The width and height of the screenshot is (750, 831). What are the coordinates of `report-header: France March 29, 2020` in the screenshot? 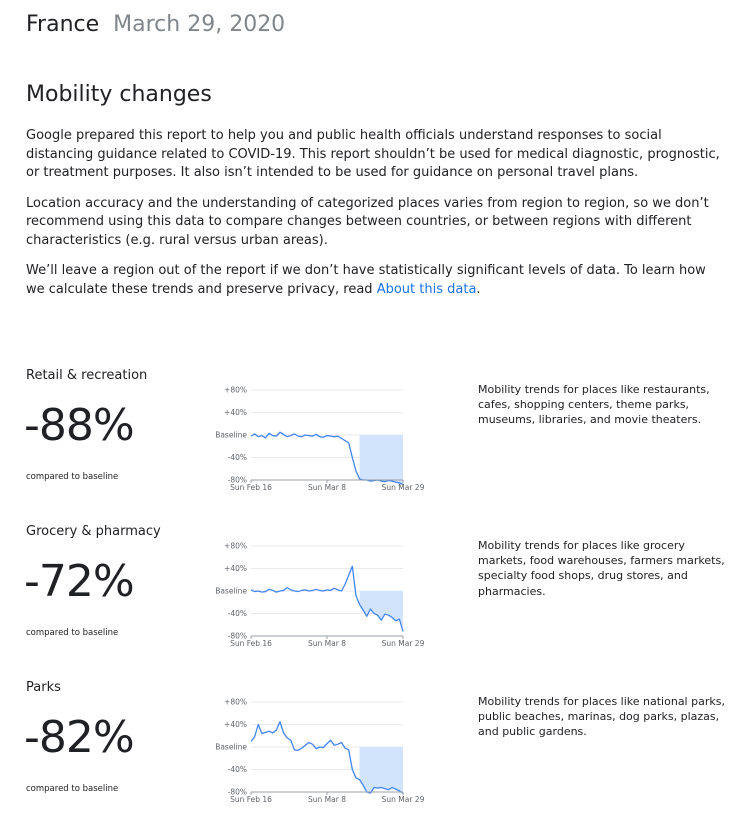 It's located at (155, 24).